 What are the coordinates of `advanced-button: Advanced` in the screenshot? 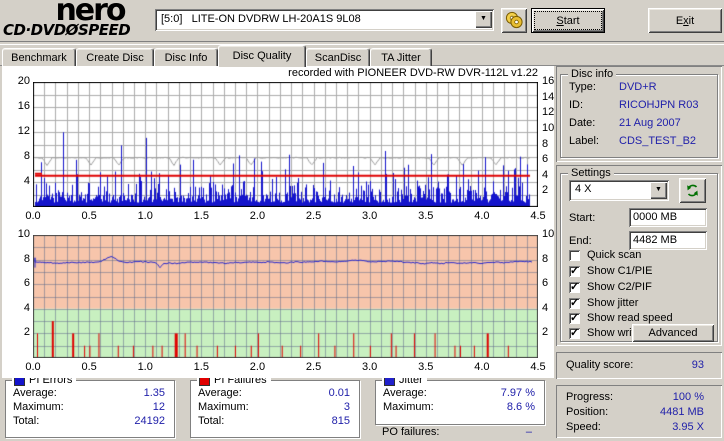 It's located at (673, 333).